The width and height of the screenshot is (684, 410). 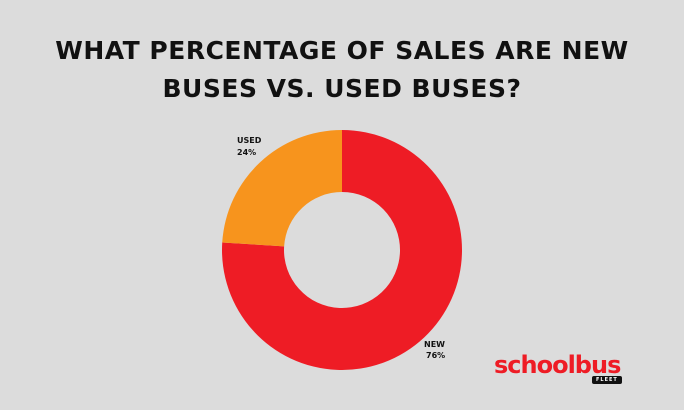 What do you see at coordinates (342, 50) in the screenshot?
I see `chart-title-line-1: WHAT PERCENTAGE OF SALES ARE NEW` at bounding box center [342, 50].